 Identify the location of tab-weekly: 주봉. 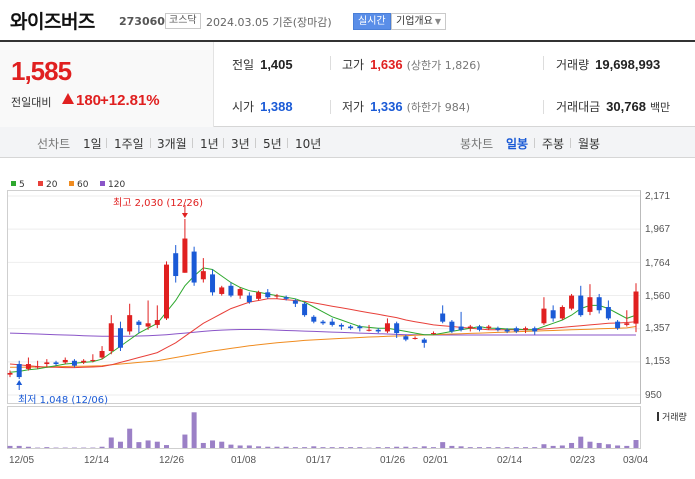
(553, 144).